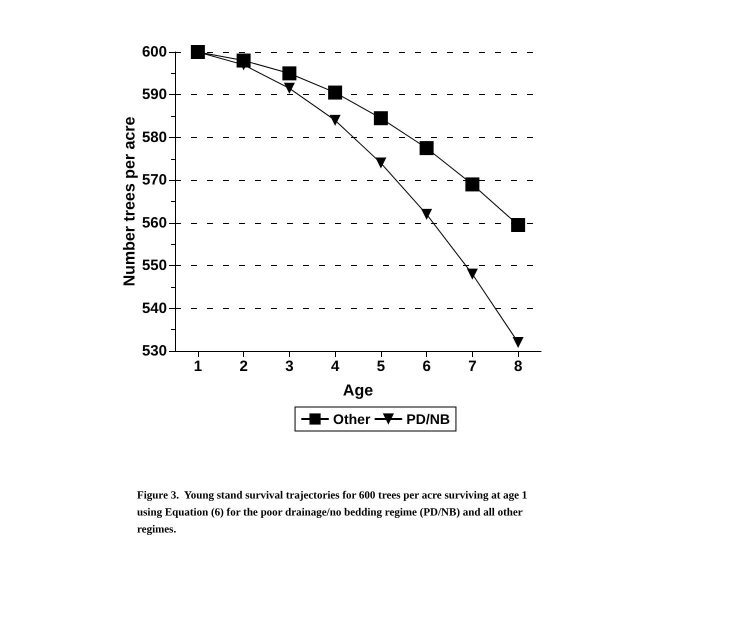 The width and height of the screenshot is (751, 631). What do you see at coordinates (130, 201) in the screenshot?
I see `y-axis-title: Number trees per acre` at bounding box center [130, 201].